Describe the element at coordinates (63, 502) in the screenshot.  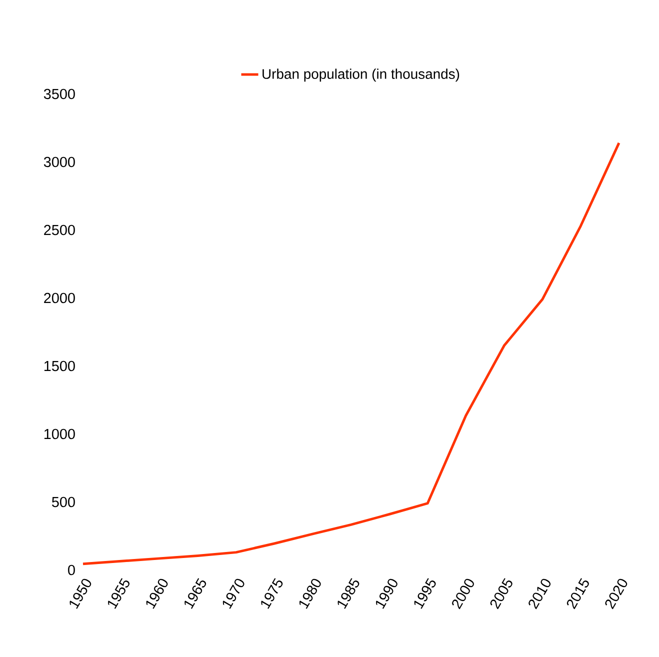
I see `y-tick-label: 500` at that location.